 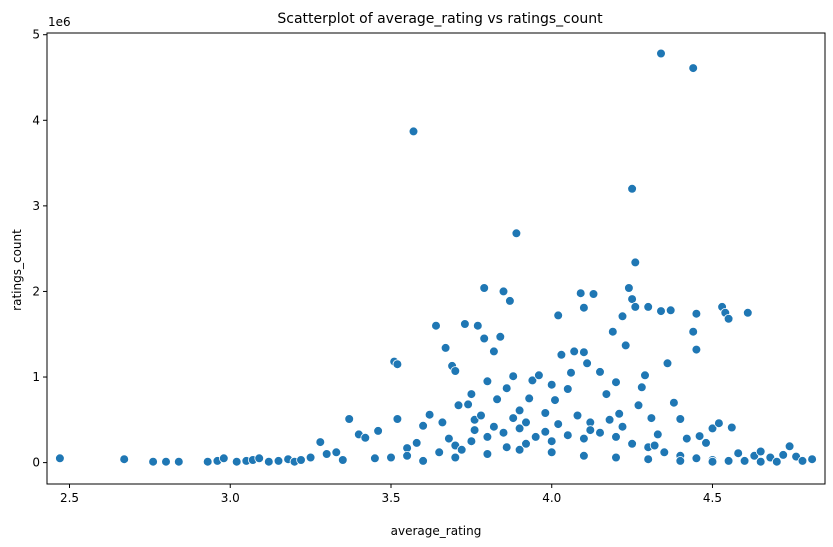 I want to click on x-tick-label: 3.5, so click(x=390, y=498).